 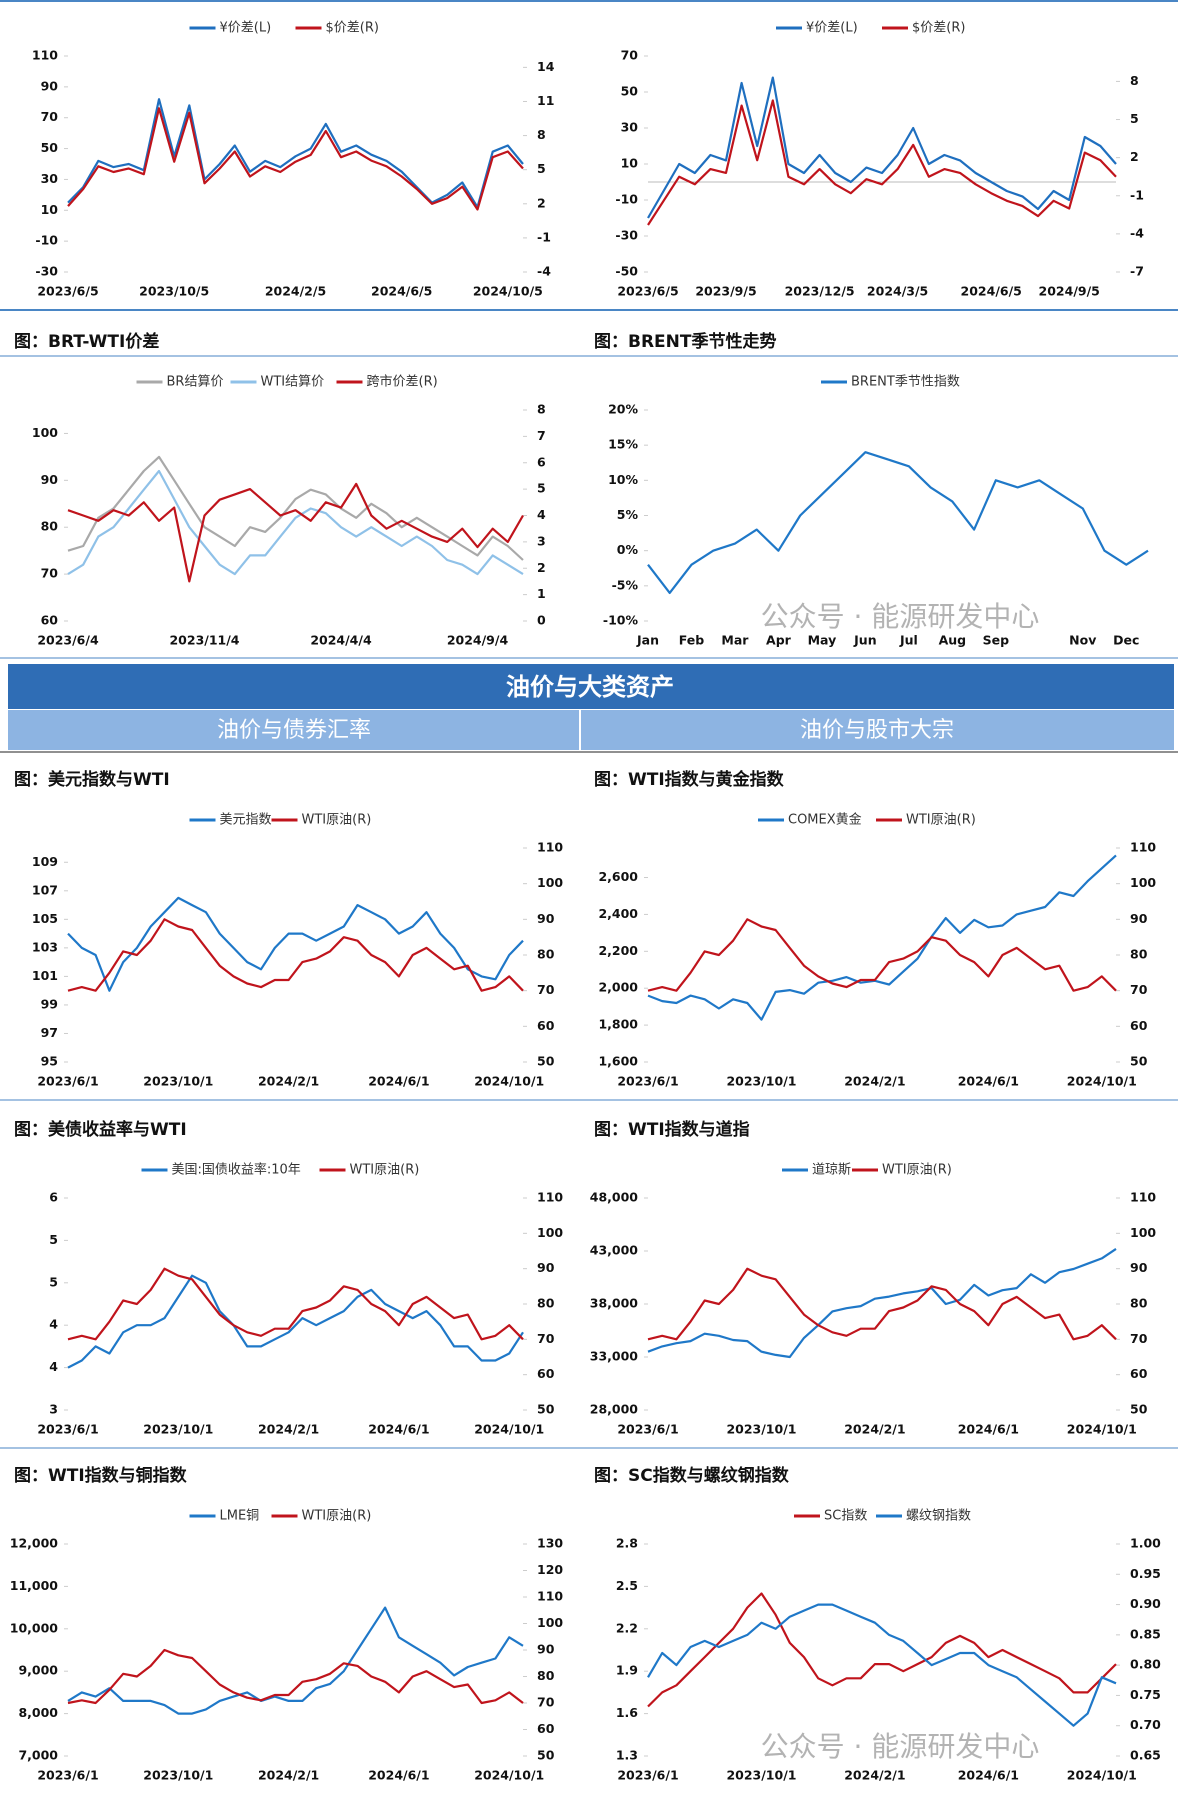 I want to click on y-tick-label: 50, so click(x=50, y=147).